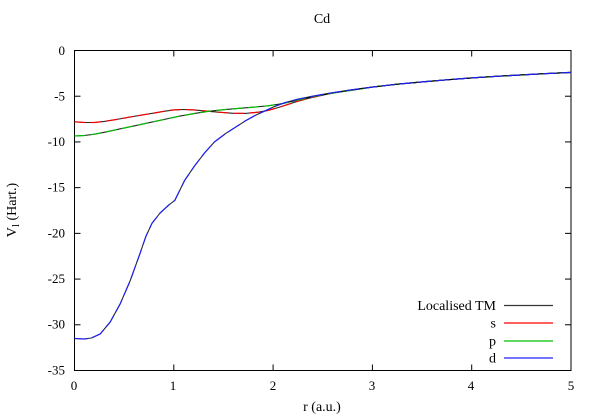  What do you see at coordinates (12, 232) in the screenshot?
I see `y-axis-label-main: V` at bounding box center [12, 232].